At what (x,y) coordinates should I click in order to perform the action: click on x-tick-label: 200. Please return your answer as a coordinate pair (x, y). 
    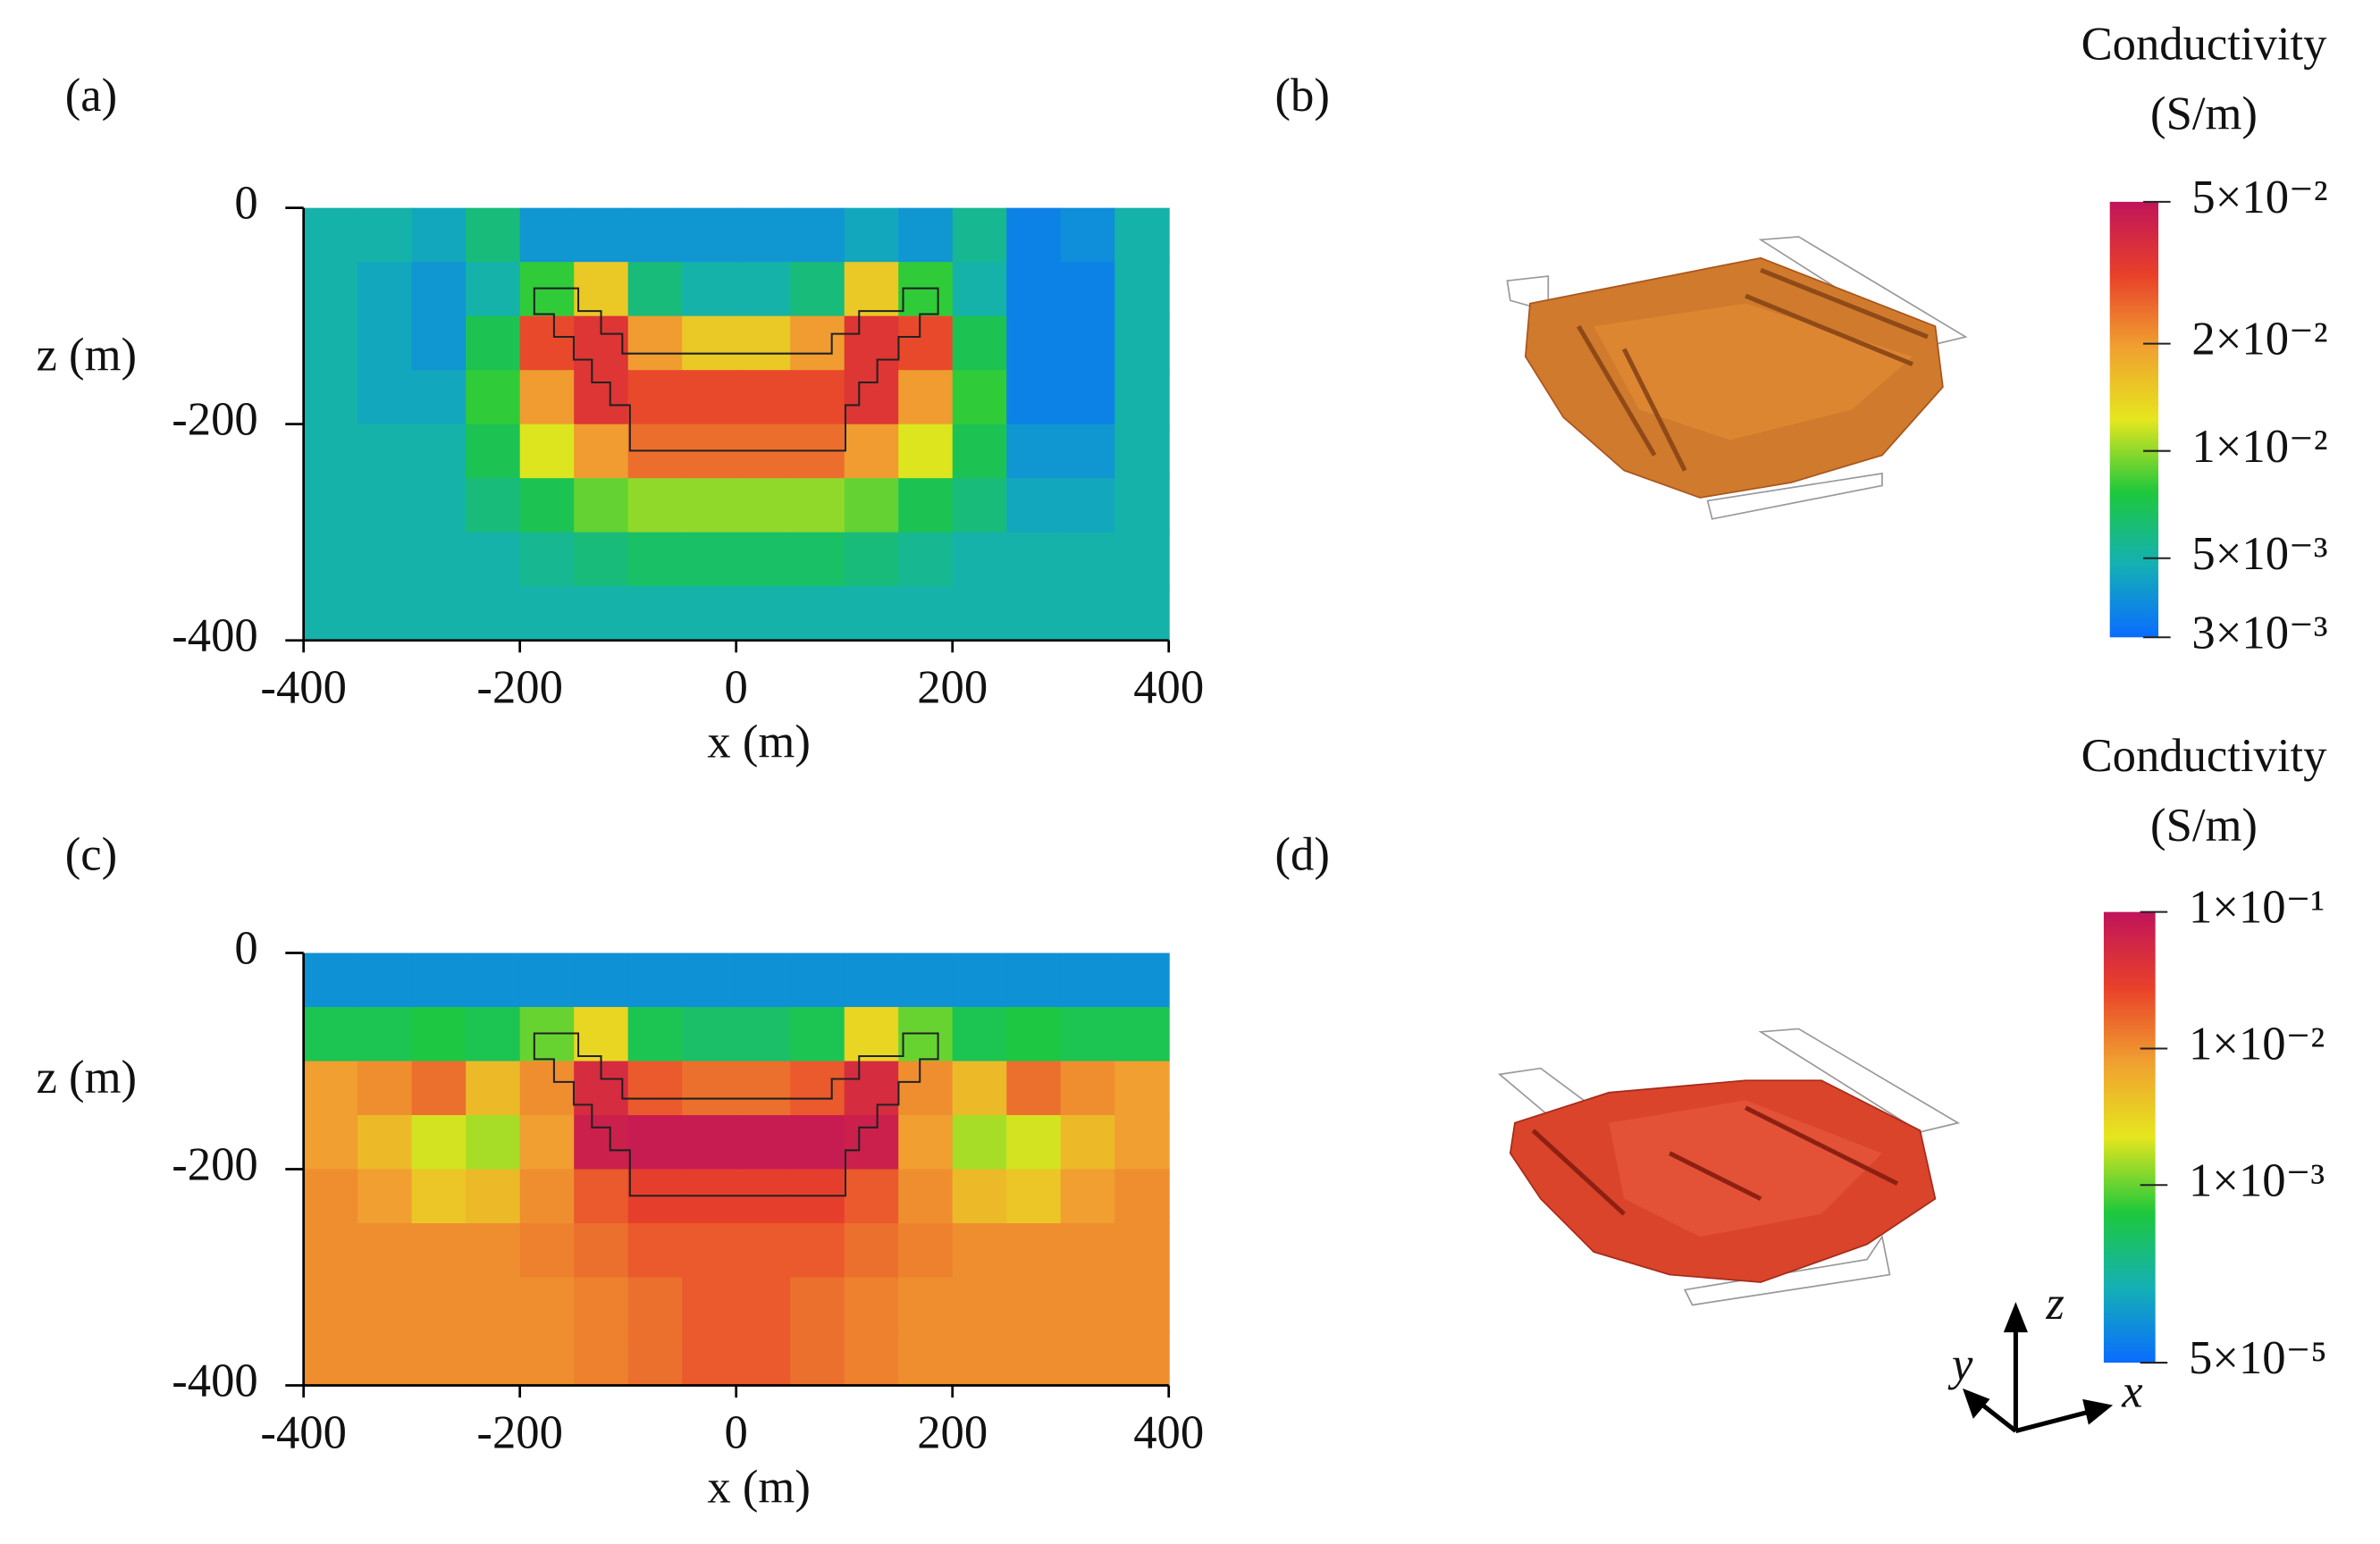
    Looking at the image, I should click on (952, 687).